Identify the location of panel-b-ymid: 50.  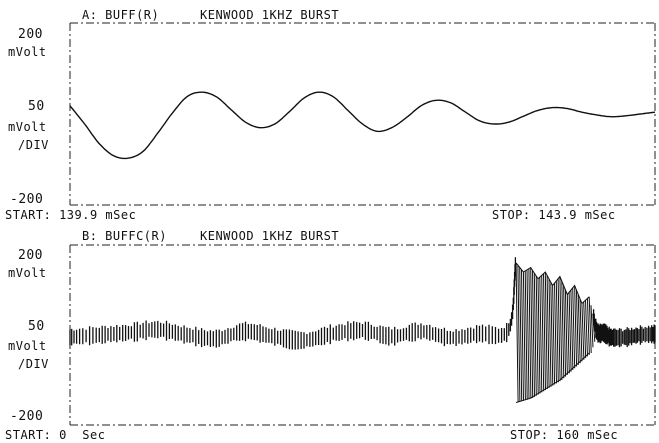
(36, 326).